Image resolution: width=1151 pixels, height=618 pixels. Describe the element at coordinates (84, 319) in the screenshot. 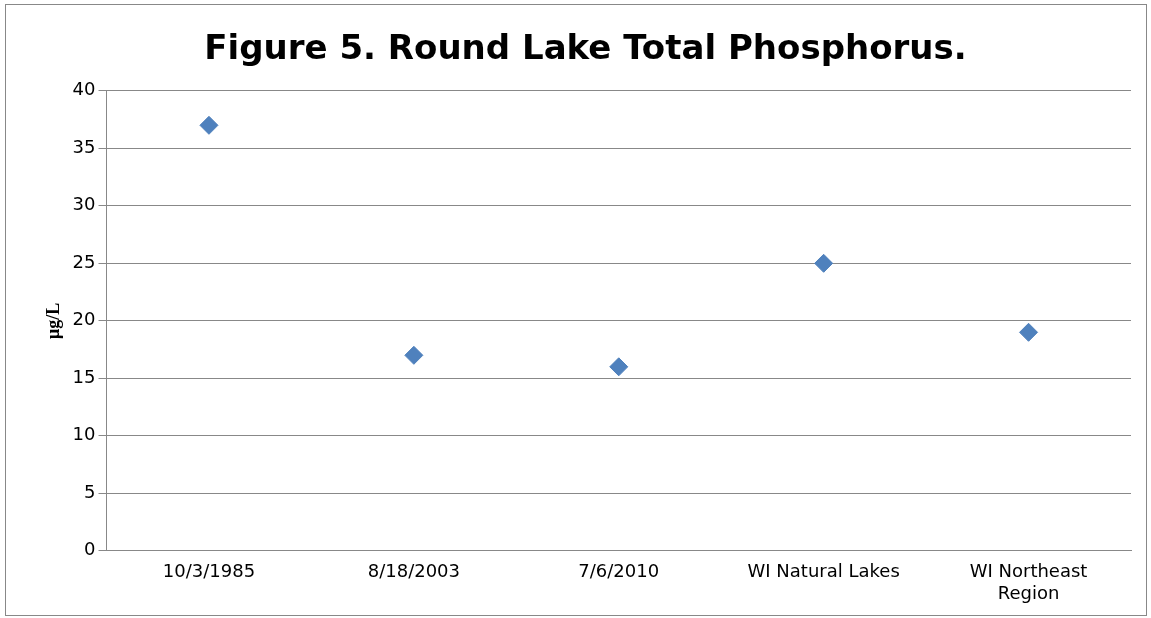

I see `y-tick-label: 20` at that location.